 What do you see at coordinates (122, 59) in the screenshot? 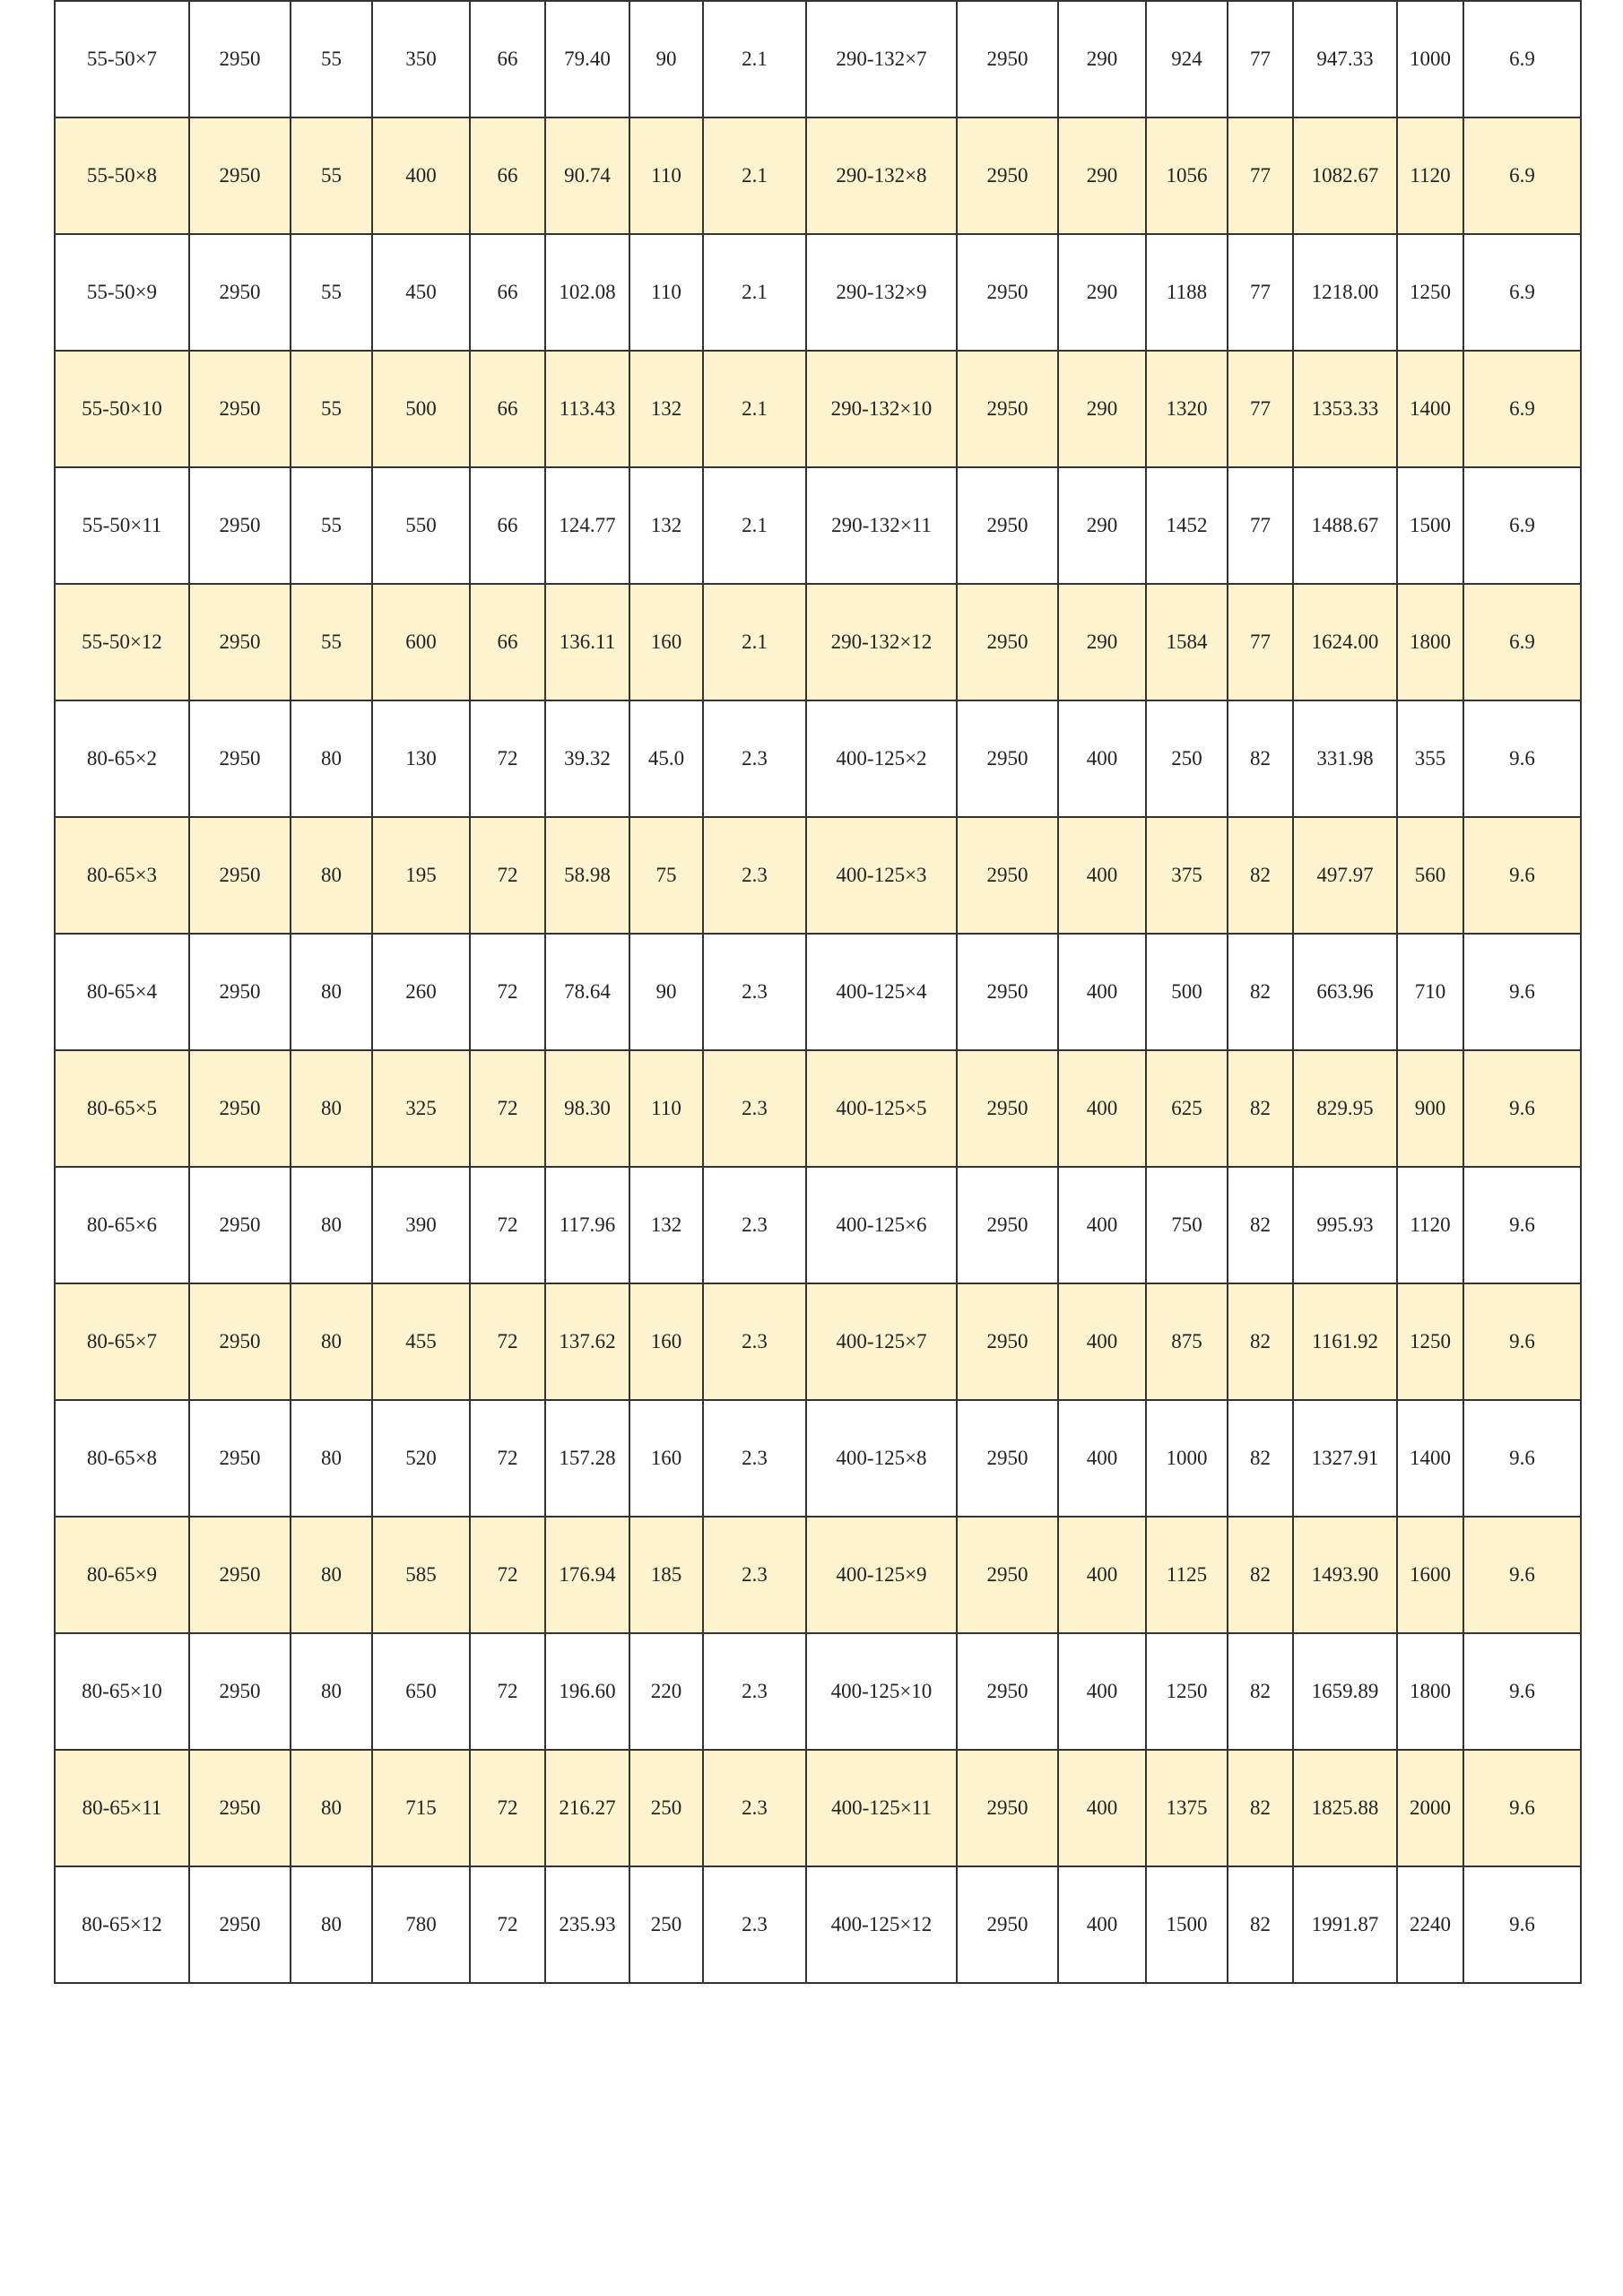
I see `model-cell: 55-50×7` at bounding box center [122, 59].